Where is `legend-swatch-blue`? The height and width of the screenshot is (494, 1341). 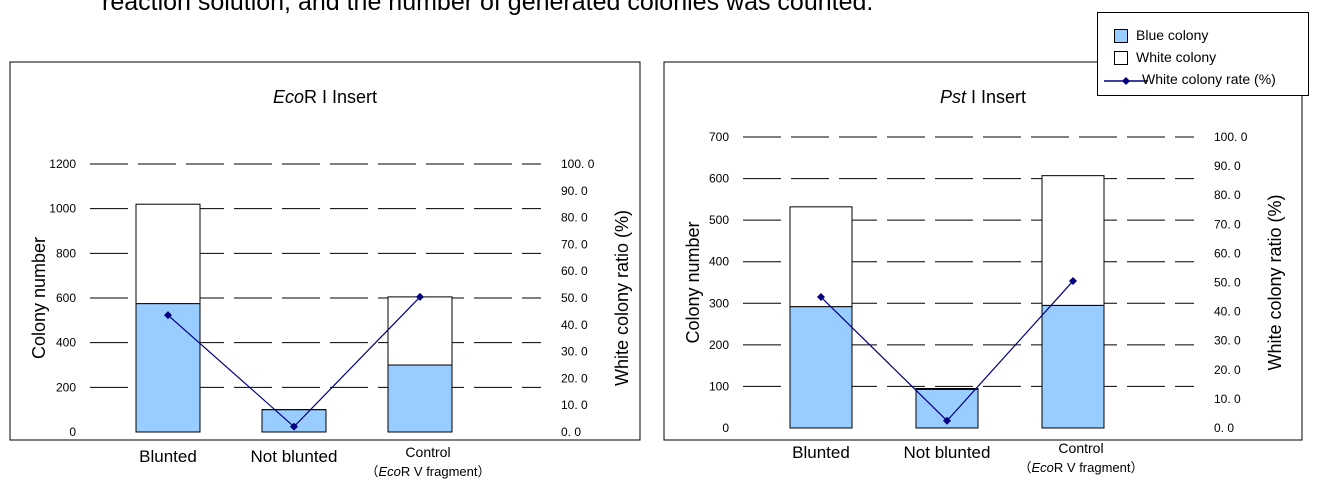 legend-swatch-blue is located at coordinates (1121, 36).